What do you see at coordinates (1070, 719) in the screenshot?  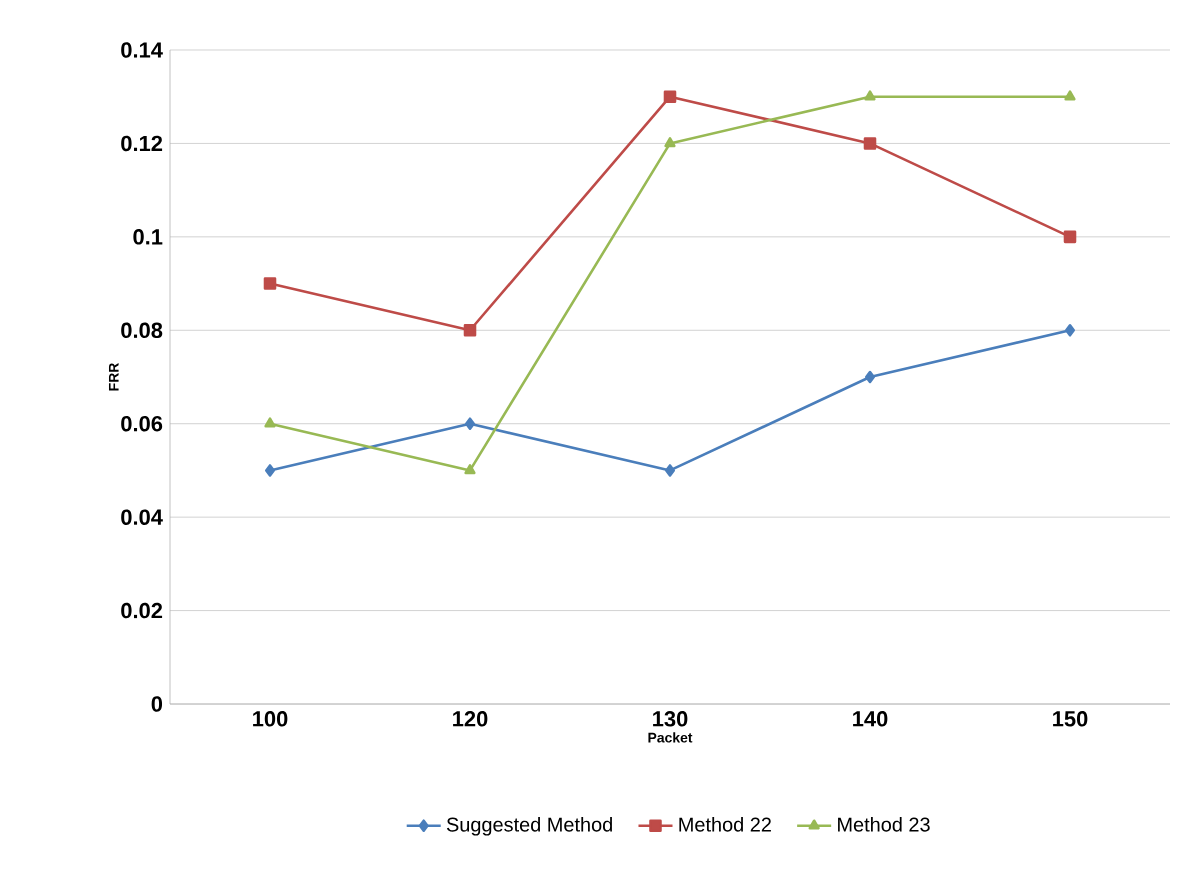 I see `x-tick-label: 150` at bounding box center [1070, 719].